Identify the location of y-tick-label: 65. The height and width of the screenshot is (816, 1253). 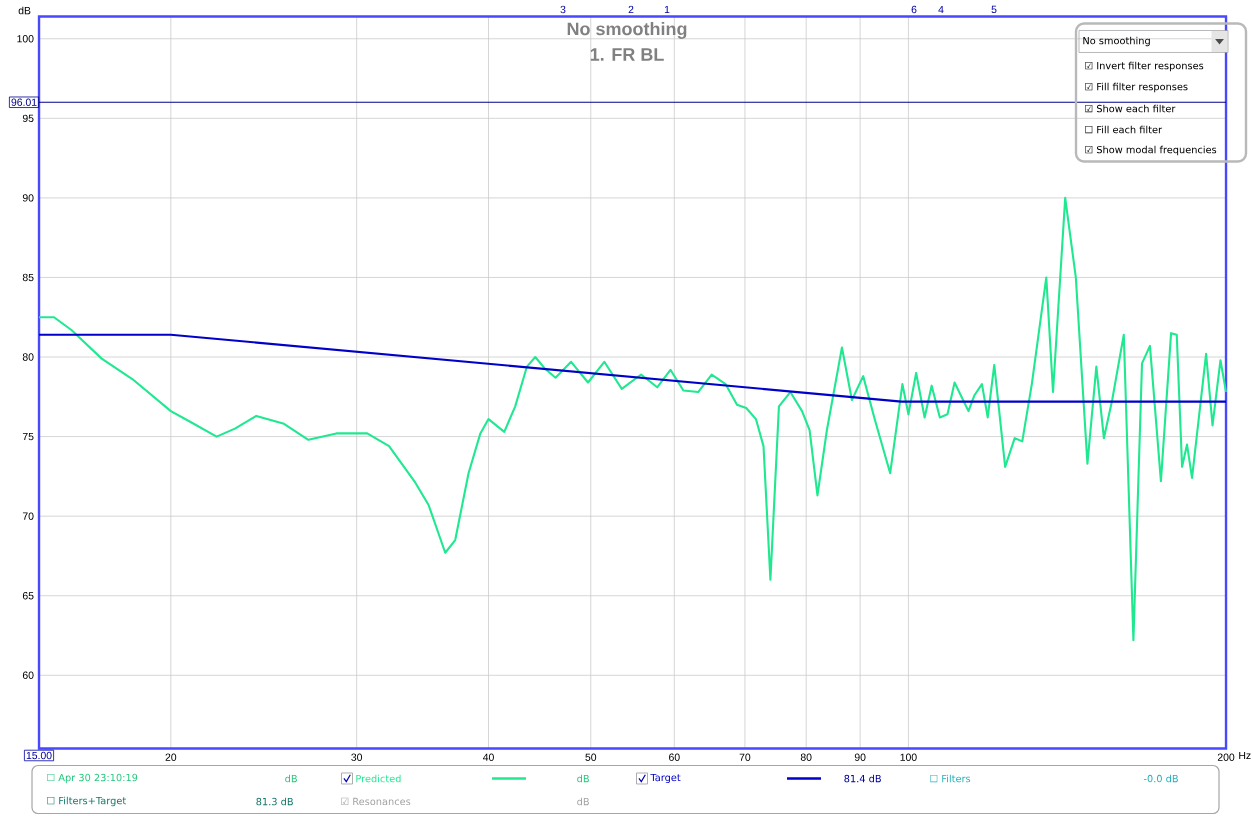
(28, 595).